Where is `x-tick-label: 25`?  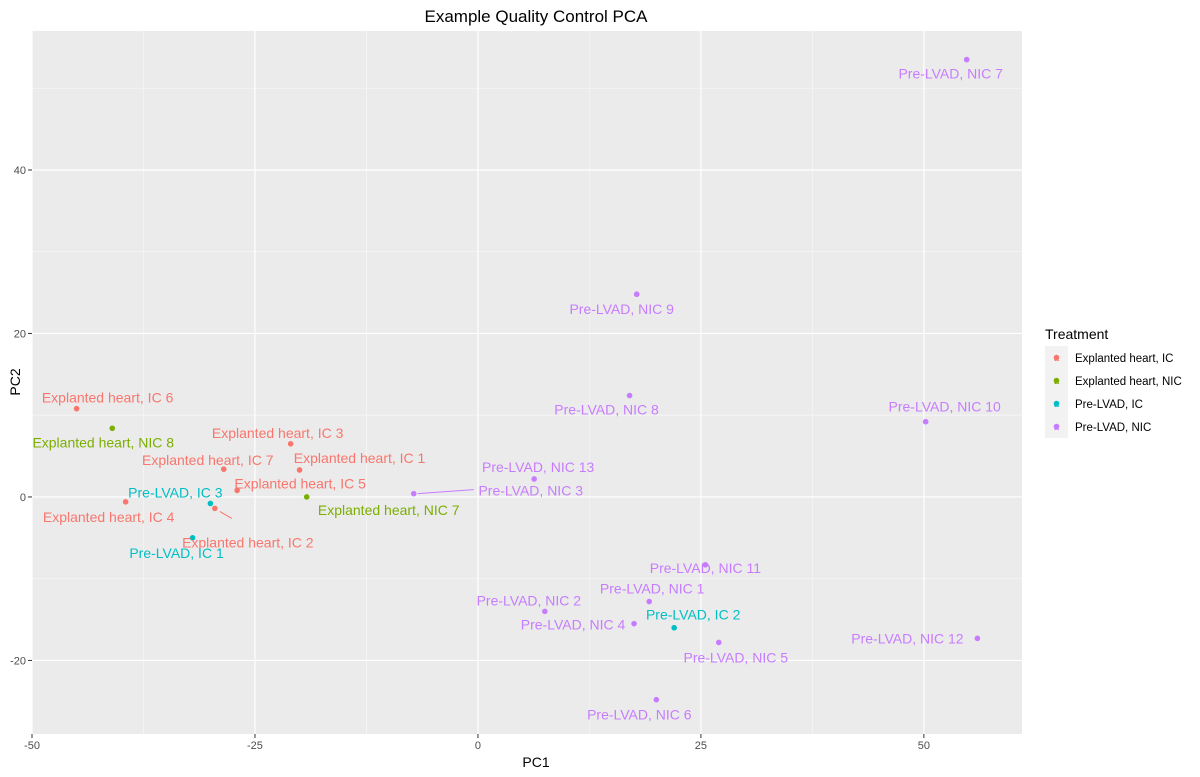
x-tick-label: 25 is located at coordinates (701, 746).